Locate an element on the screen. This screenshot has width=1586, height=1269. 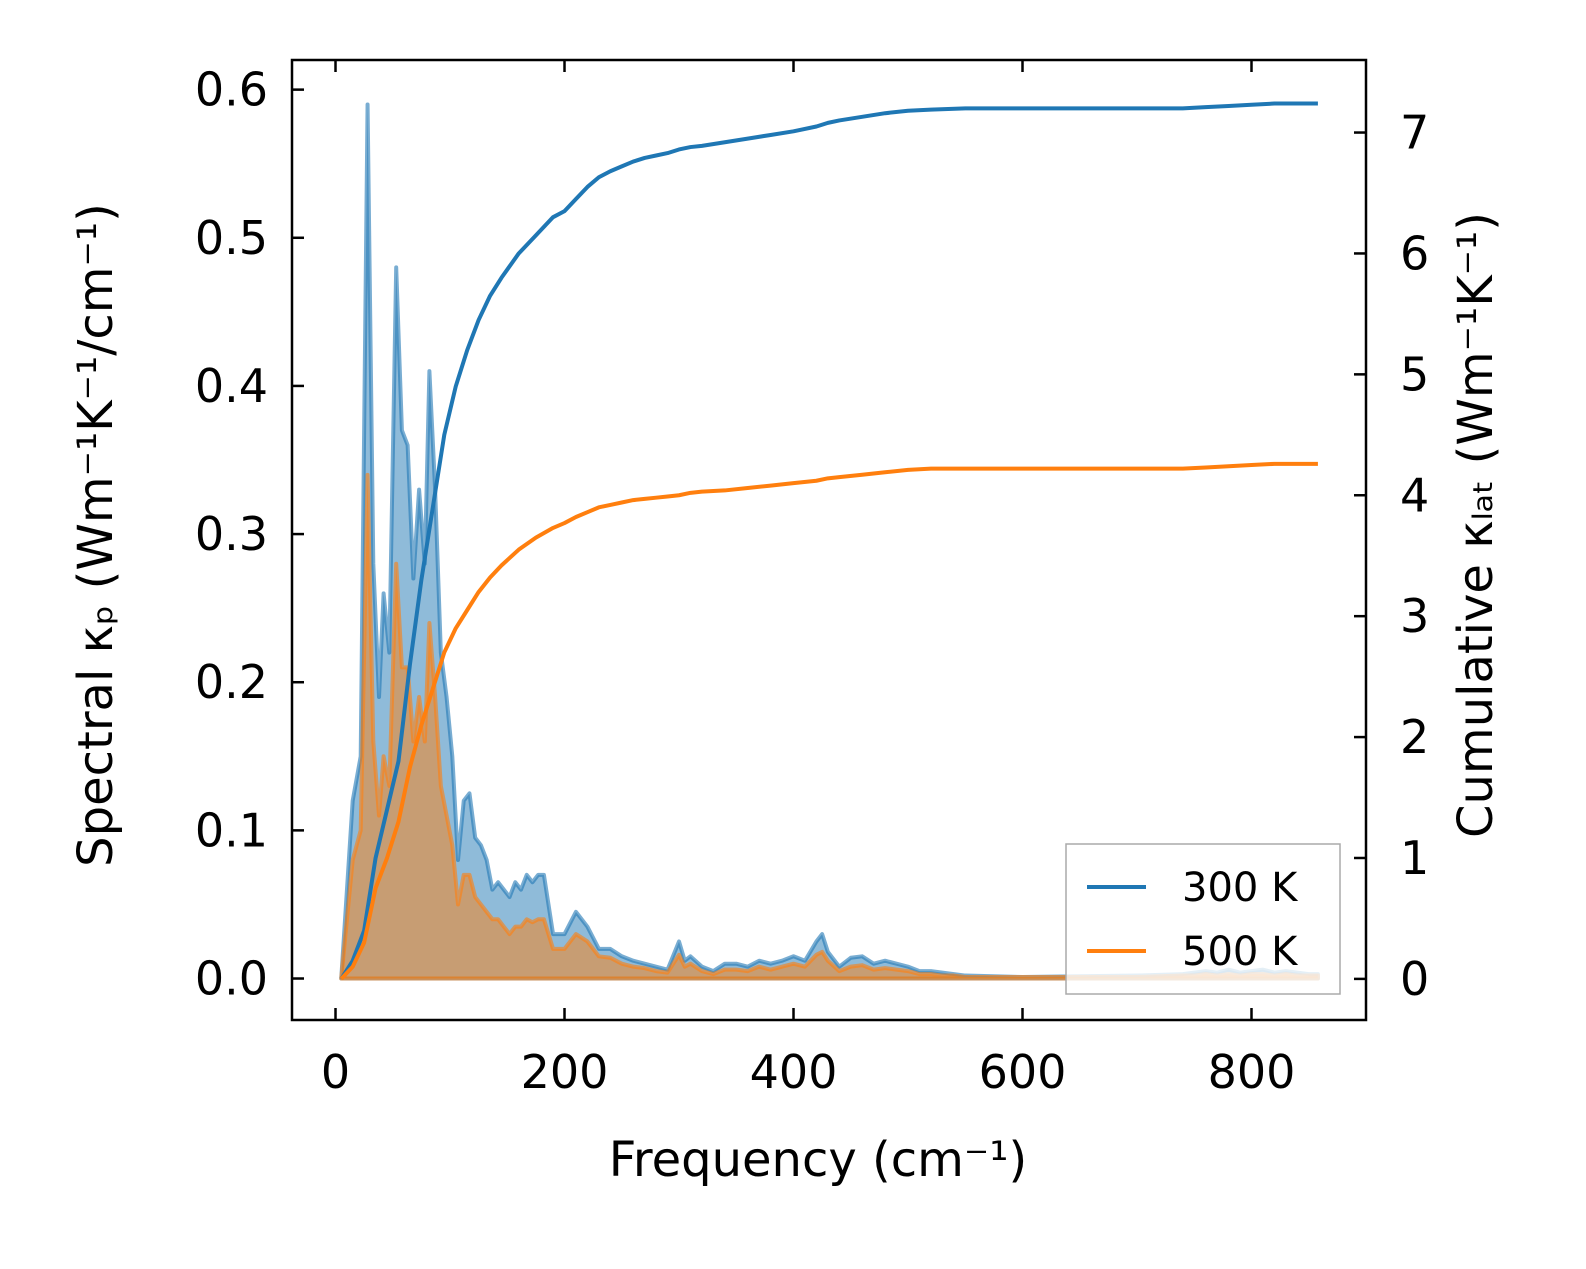
x-tick-label-0: 0 is located at coordinates (335, 1072).